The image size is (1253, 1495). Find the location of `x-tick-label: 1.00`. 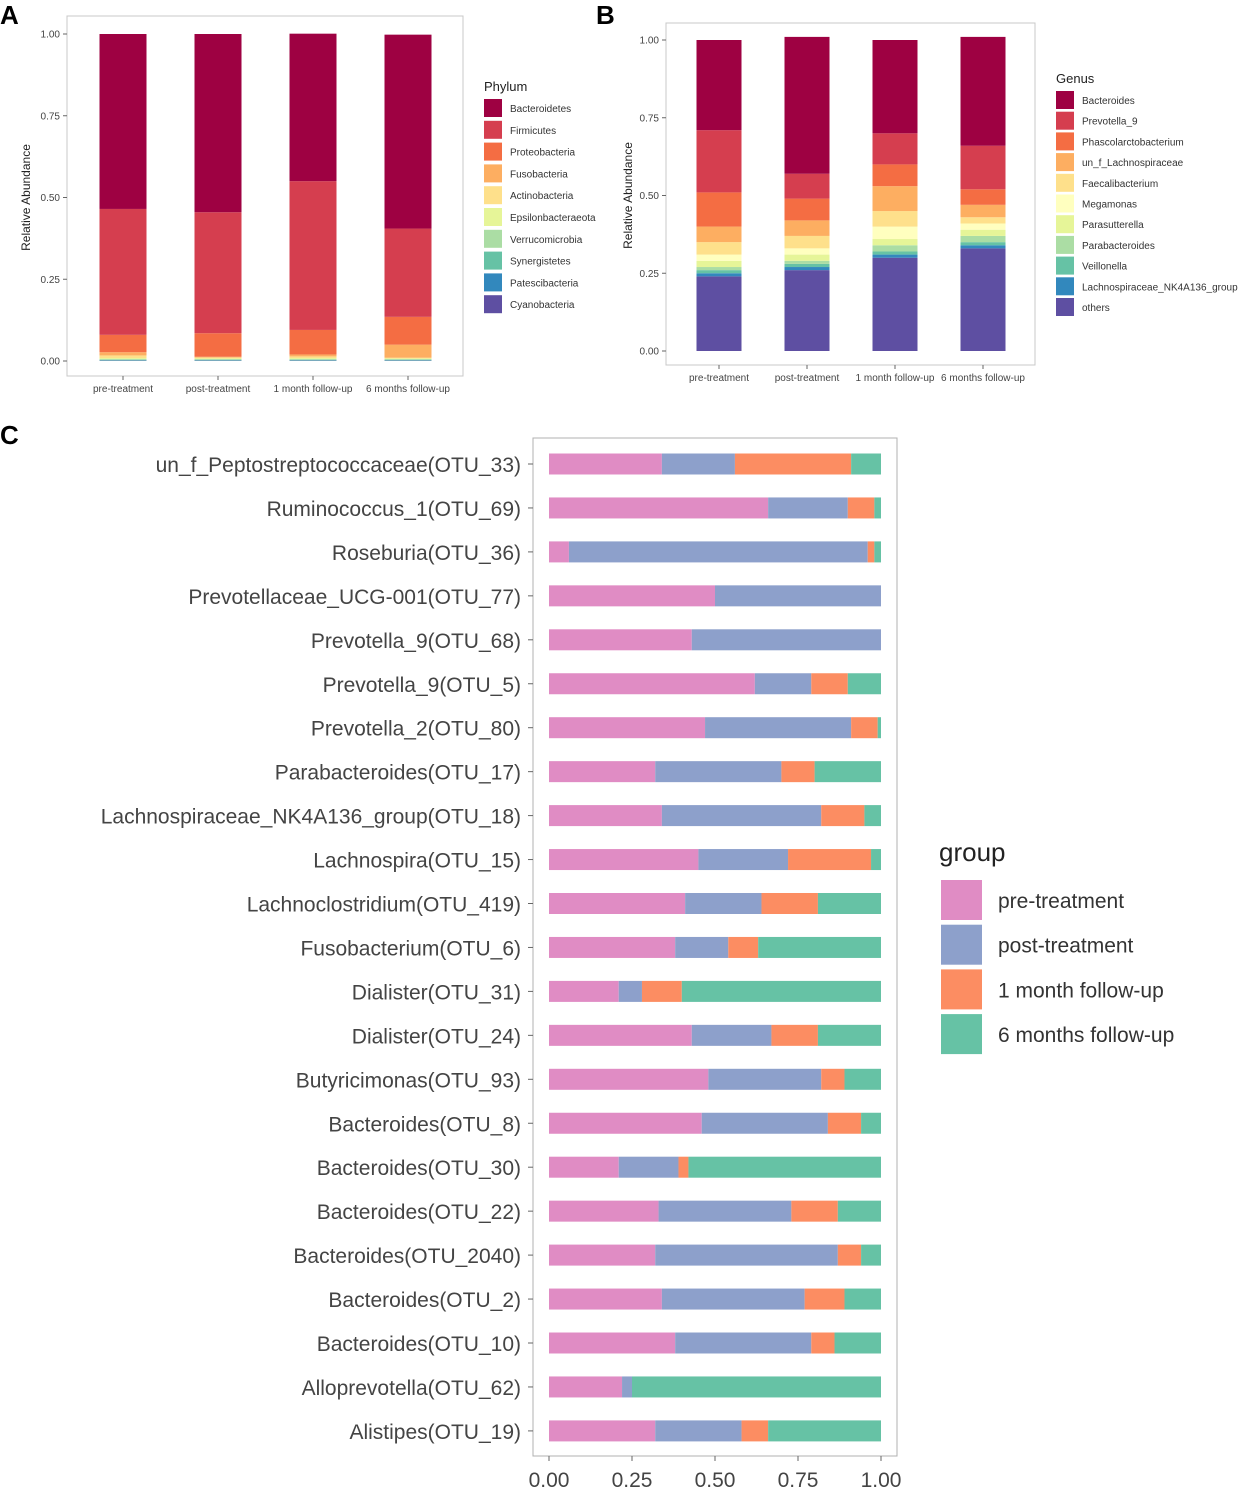

x-tick-label: 1.00 is located at coordinates (881, 1480).